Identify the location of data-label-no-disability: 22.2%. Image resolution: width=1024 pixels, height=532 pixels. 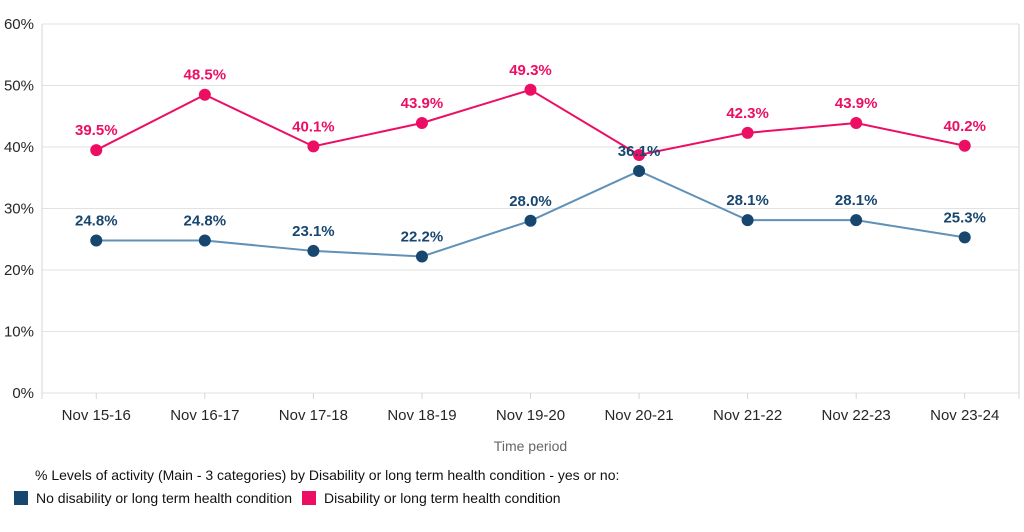
(422, 236).